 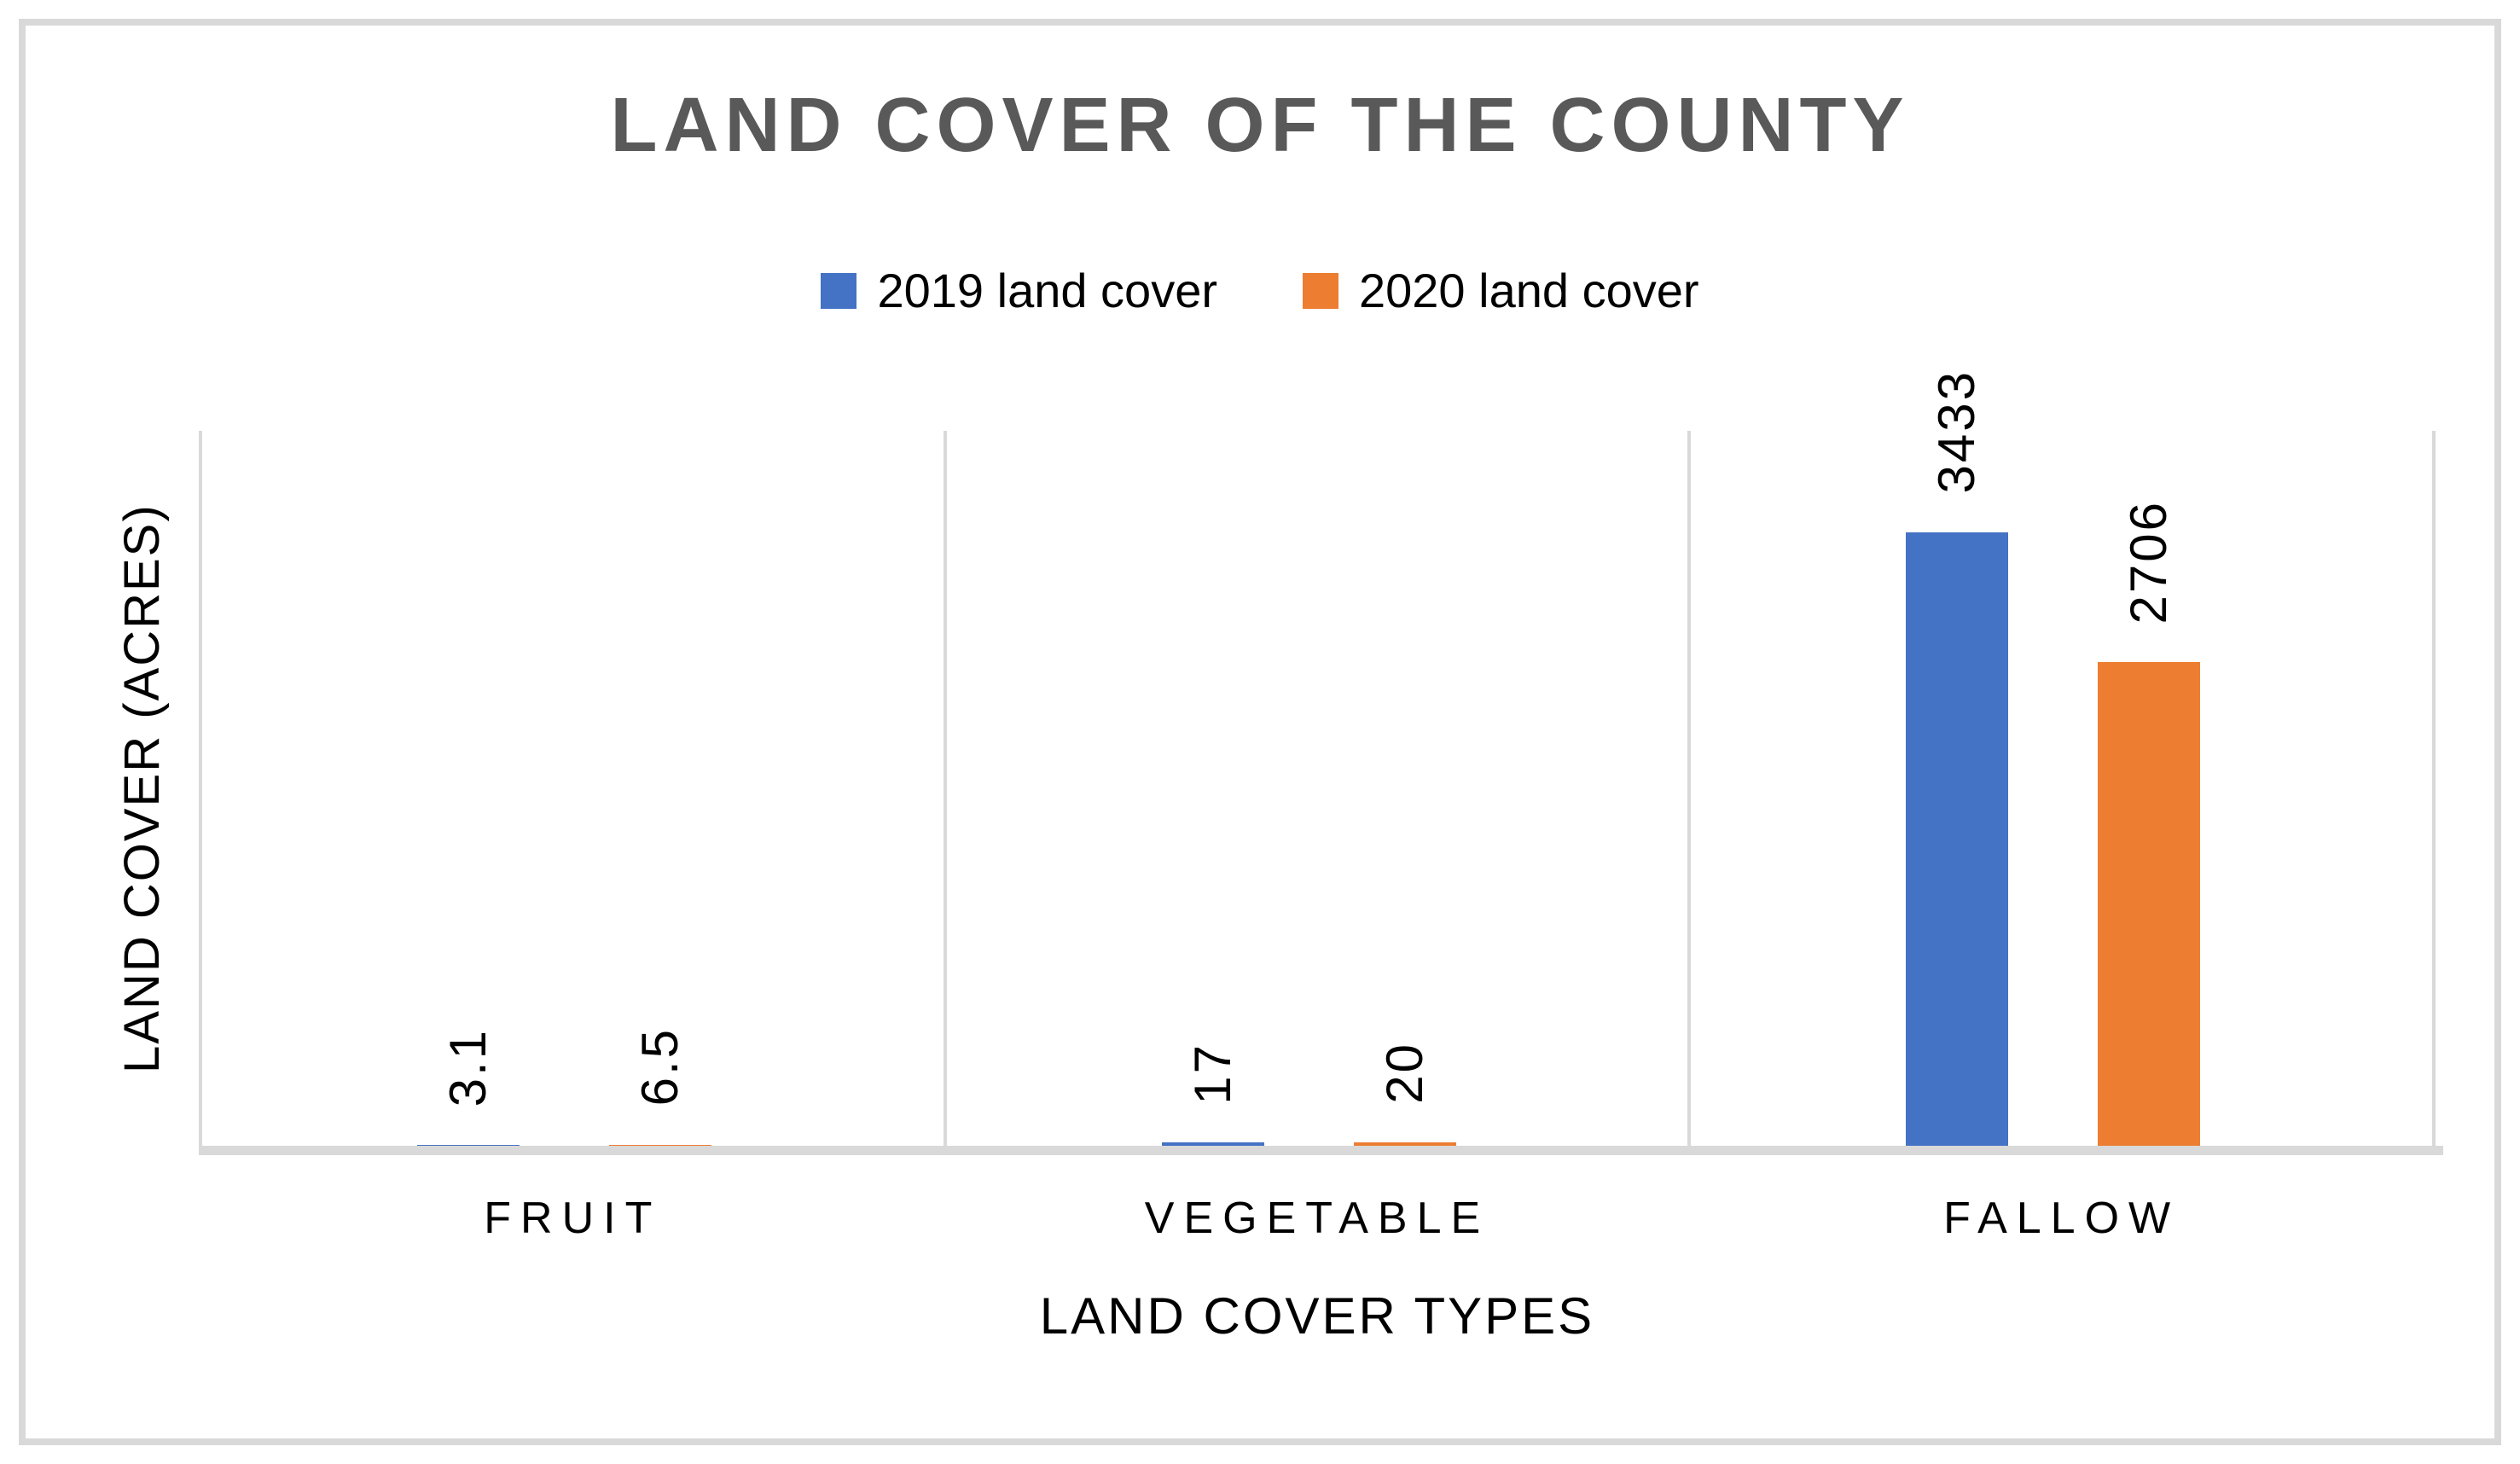 I want to click on legend-swatch-2020-icon, so click(x=1320, y=290).